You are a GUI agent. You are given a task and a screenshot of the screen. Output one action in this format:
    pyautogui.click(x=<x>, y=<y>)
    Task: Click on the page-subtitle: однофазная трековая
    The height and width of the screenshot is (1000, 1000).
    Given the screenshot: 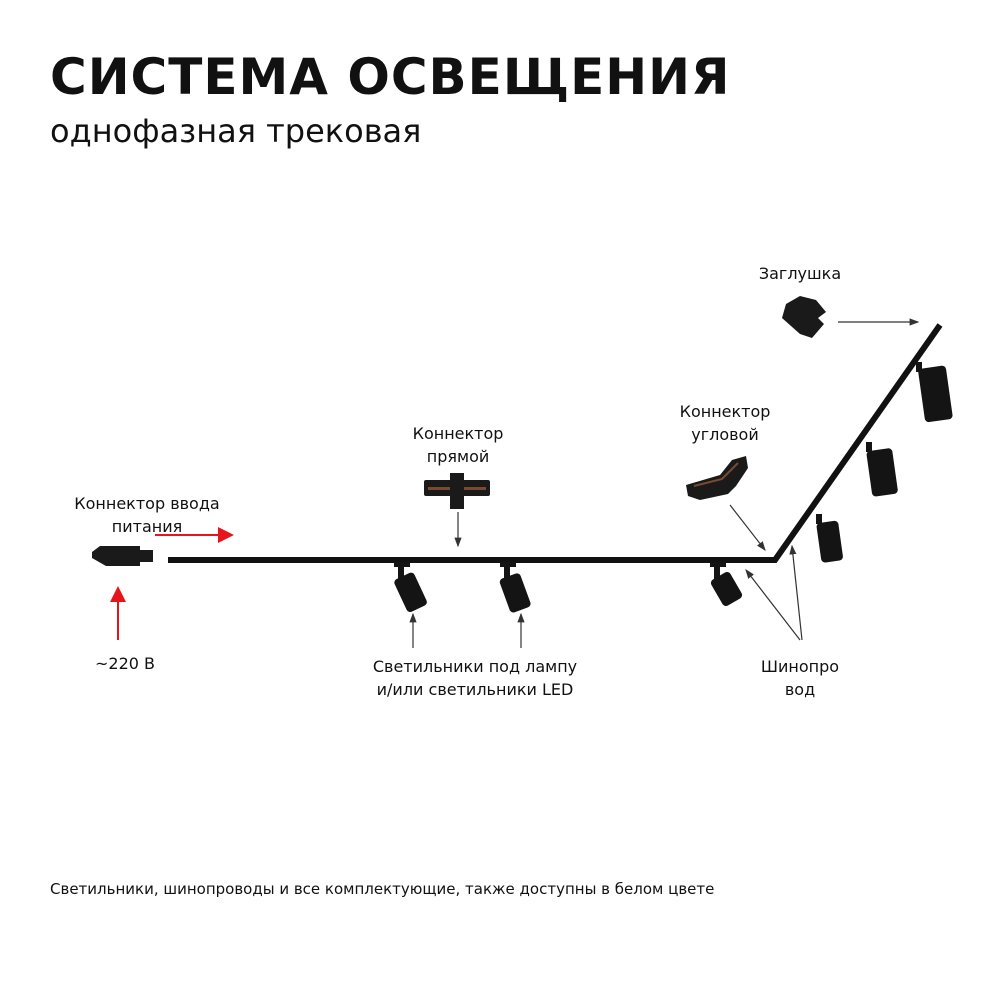 What is the action you would take?
    pyautogui.click(x=236, y=131)
    